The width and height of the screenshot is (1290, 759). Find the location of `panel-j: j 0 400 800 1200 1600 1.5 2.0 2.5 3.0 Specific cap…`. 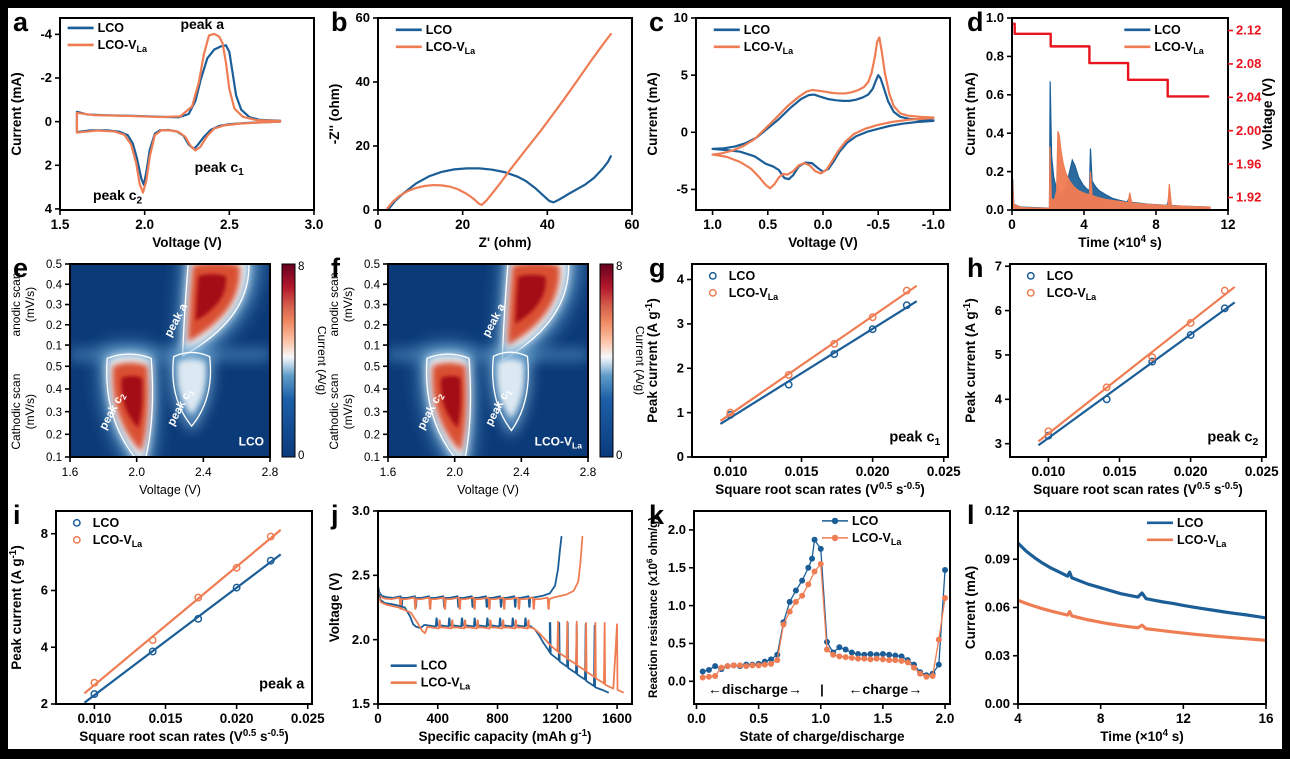

panel-j: j 0 400 800 1200 1600 1.5 2.0 2.5 3.0 Specific cap… is located at coordinates (485, 624).